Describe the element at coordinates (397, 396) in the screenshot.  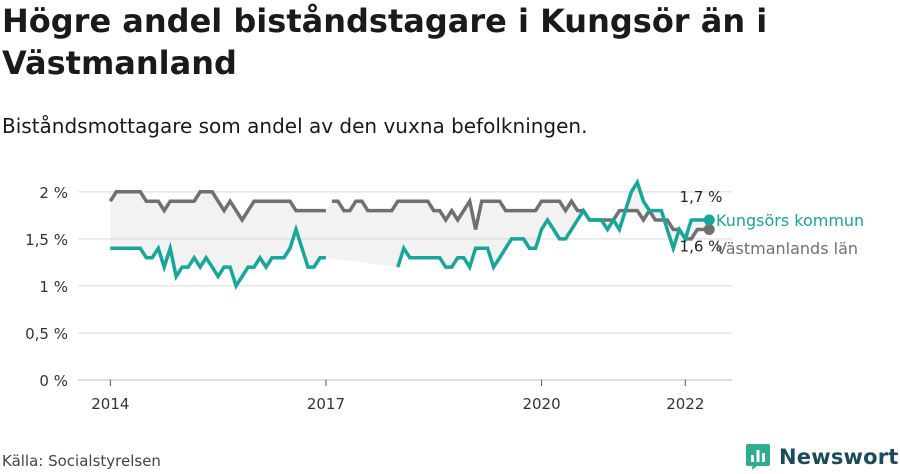
I see `x-axis-ticks: 2014 2017 2020 2022` at that location.